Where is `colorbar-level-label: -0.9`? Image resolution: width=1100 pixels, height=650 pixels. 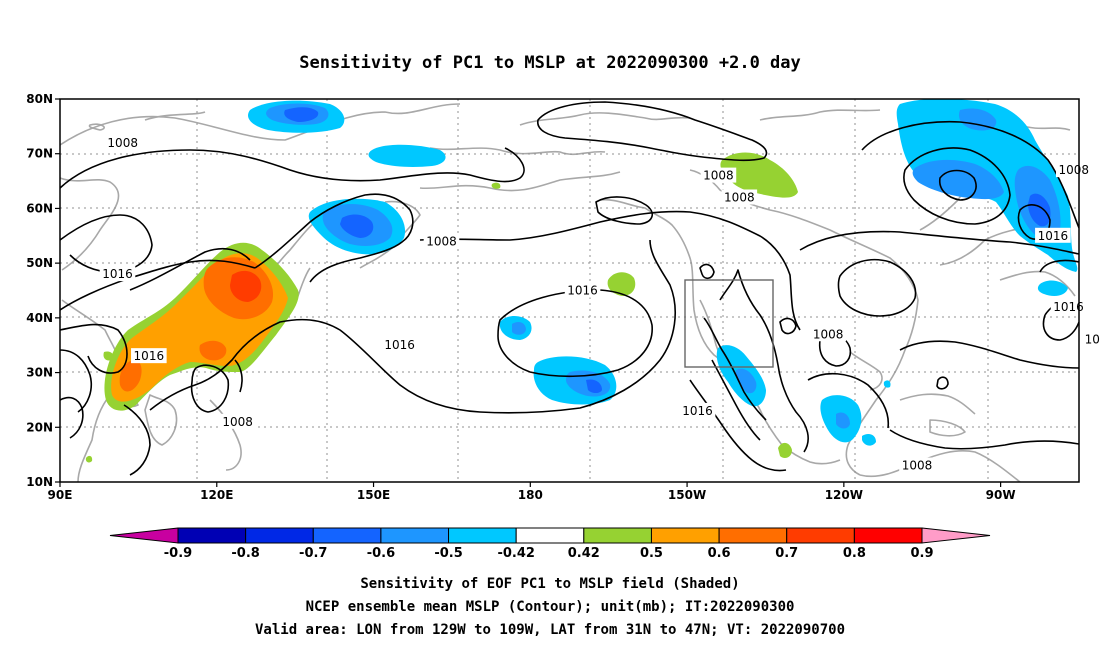
colorbar-level-label: -0.9 is located at coordinates (178, 553).